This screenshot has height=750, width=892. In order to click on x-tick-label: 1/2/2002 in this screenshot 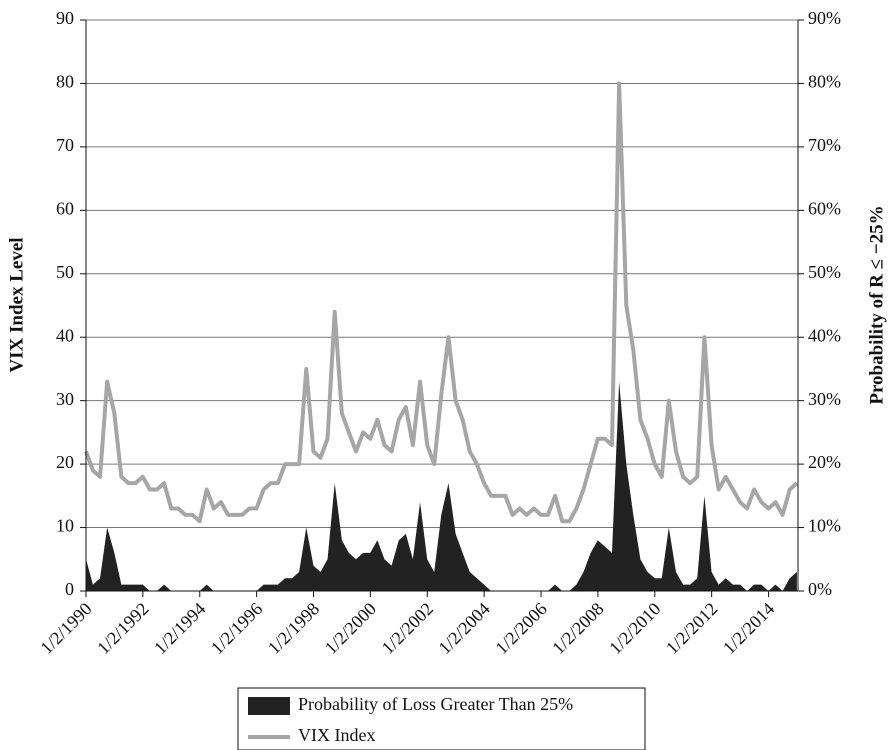, I will do `click(407, 628)`.